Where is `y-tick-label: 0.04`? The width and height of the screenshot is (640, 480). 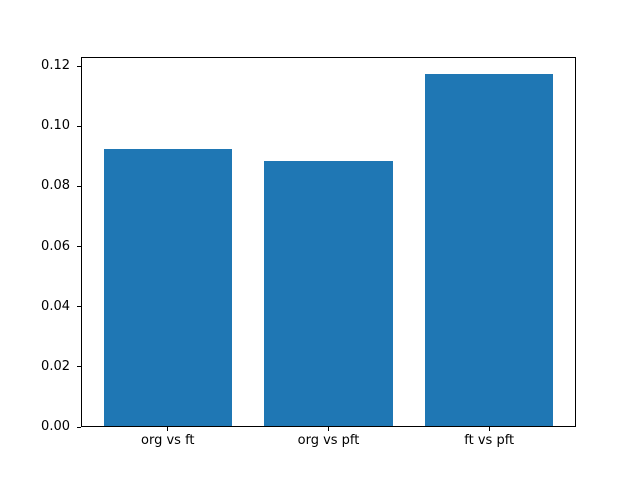 y-tick-label: 0.04 is located at coordinates (55, 306).